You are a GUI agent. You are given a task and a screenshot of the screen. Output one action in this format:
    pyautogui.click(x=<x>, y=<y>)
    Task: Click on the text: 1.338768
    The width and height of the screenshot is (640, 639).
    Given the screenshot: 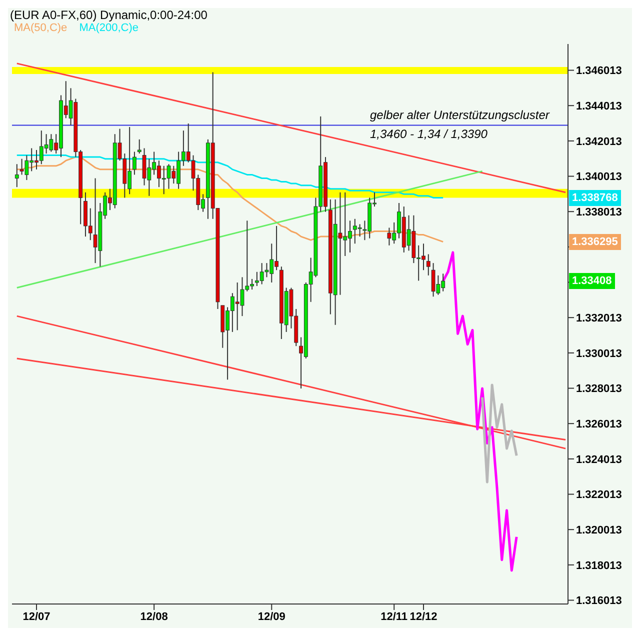 What is the action you would take?
    pyautogui.click(x=595, y=198)
    